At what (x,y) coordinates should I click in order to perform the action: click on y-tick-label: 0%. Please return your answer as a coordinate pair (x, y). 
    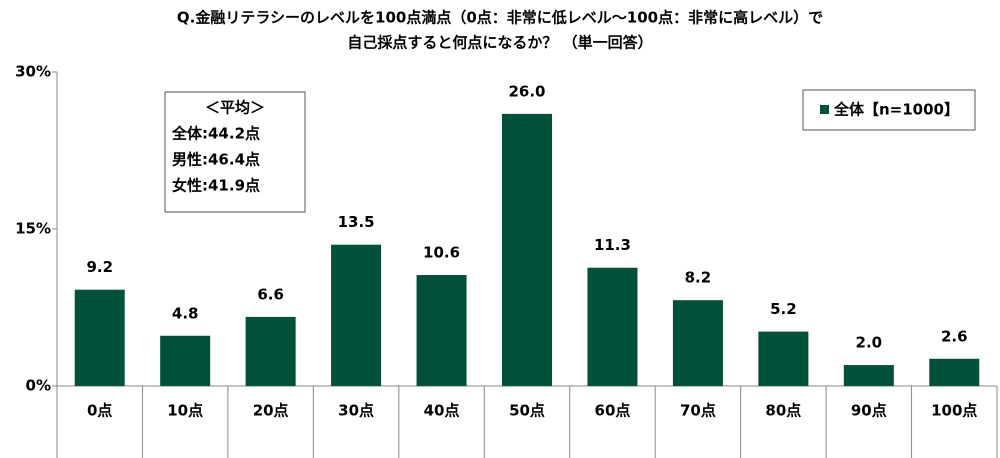
    Looking at the image, I should click on (38, 386).